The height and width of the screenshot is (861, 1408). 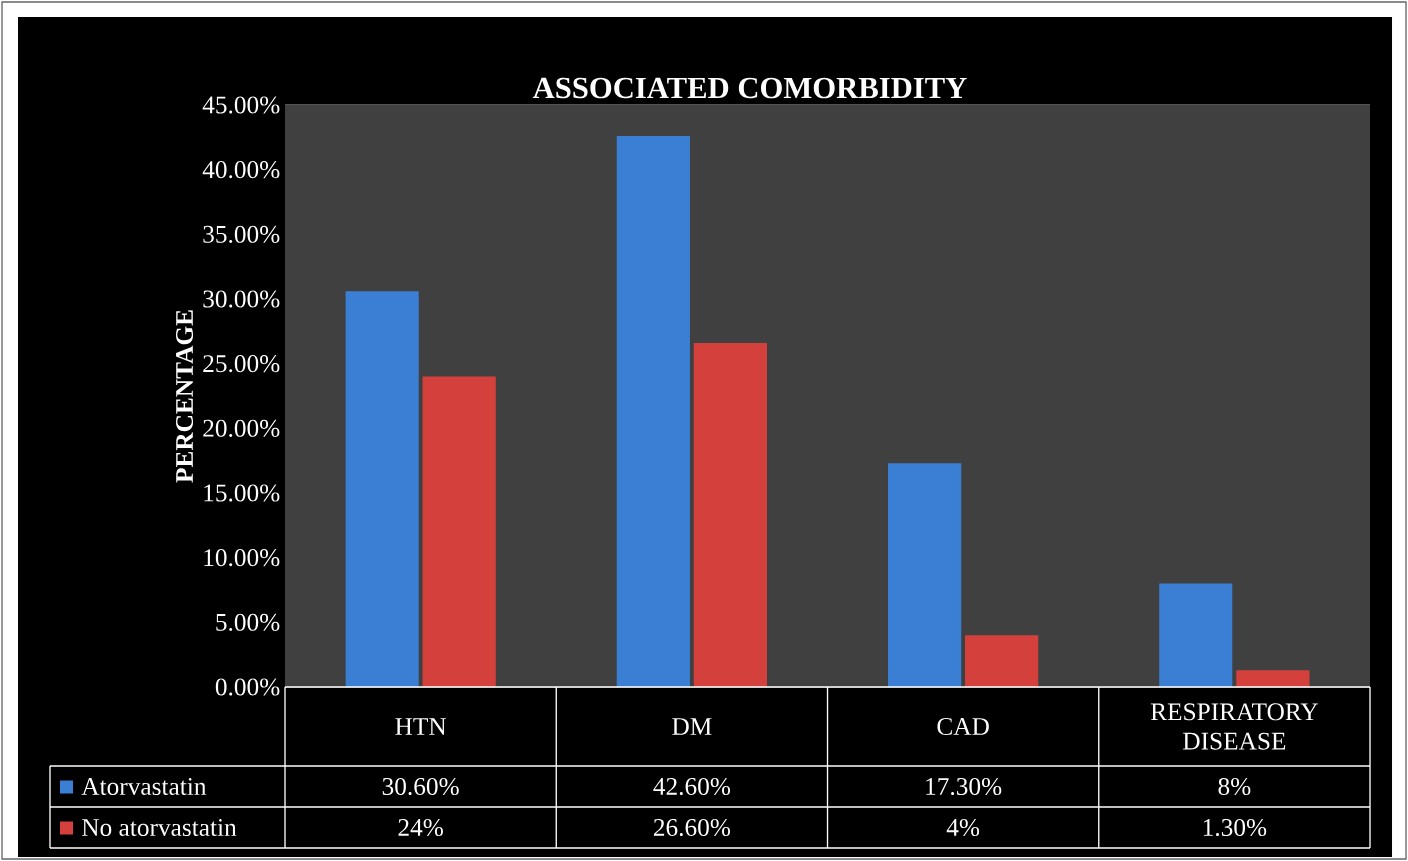 I want to click on chart-title: ASSOCIATED COMORBIDITY, so click(x=749, y=88).